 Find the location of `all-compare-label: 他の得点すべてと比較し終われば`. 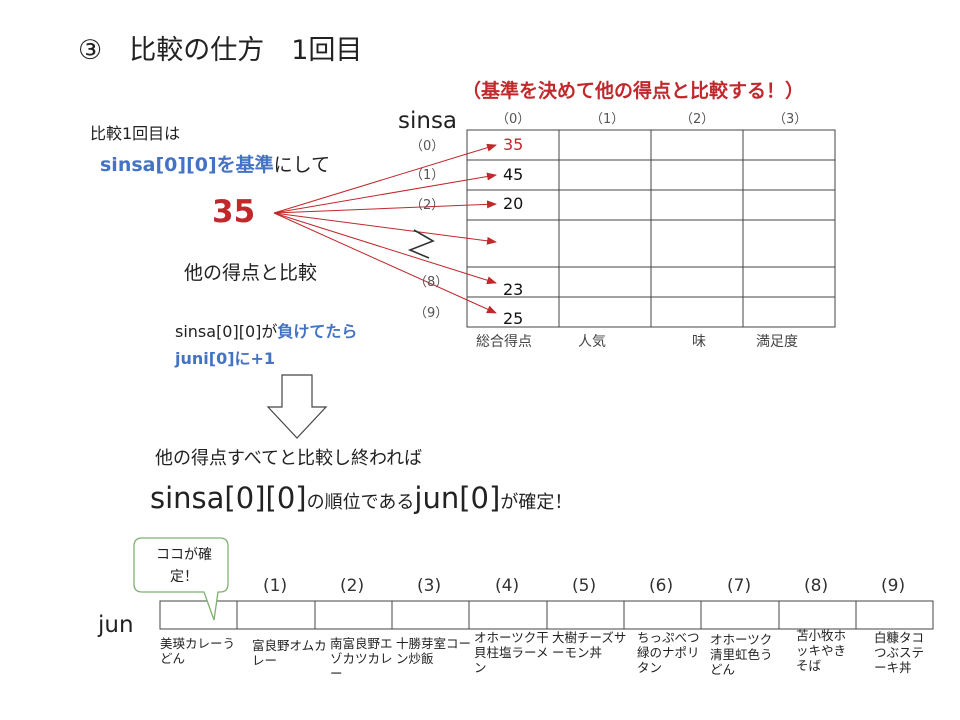

all-compare-label: 他の得点すべてと比較し終われば is located at coordinates (289, 458).